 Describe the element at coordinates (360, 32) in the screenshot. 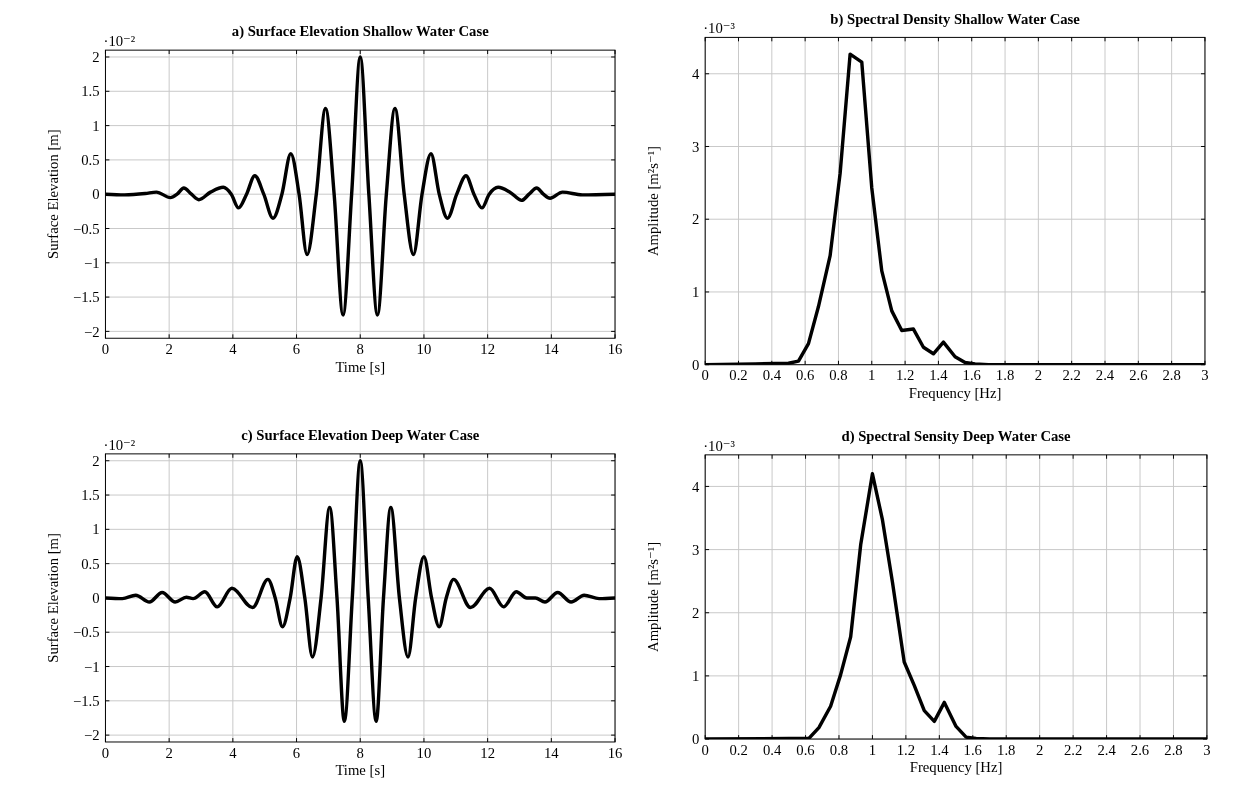

I see `chart-title: a) Surface Elevation Shallow Water Case` at that location.